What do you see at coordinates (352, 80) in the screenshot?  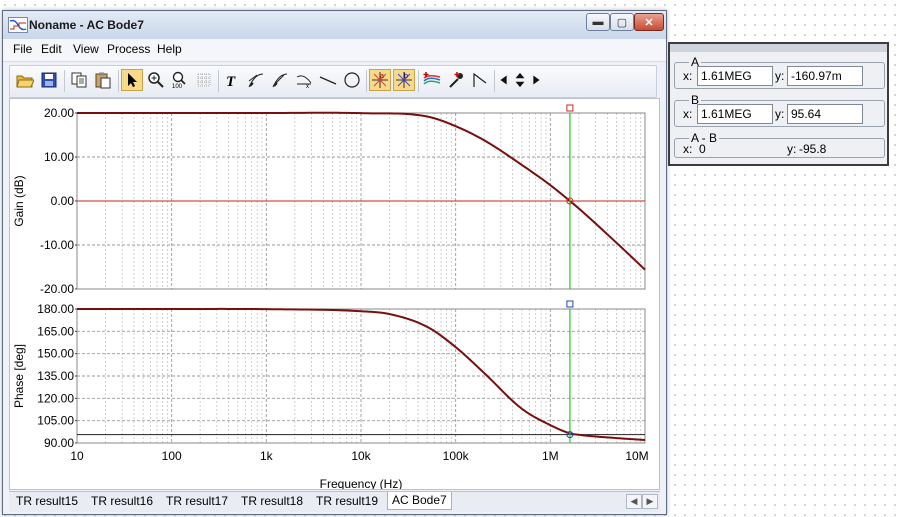 I see `circle-tool-icon` at bounding box center [352, 80].